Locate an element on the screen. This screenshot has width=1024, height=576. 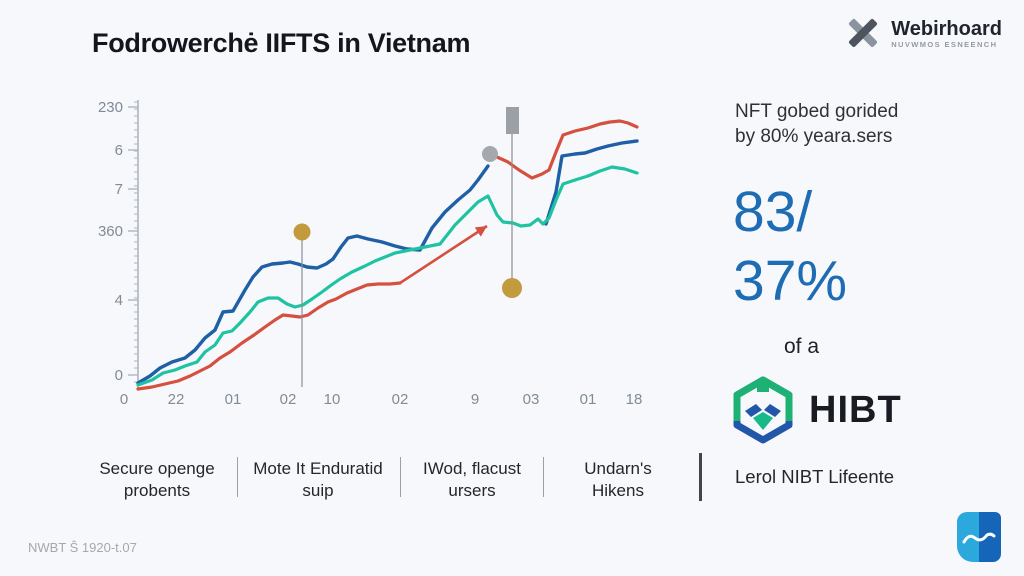
hibt-wordmark: HIBT is located at coordinates (855, 409).